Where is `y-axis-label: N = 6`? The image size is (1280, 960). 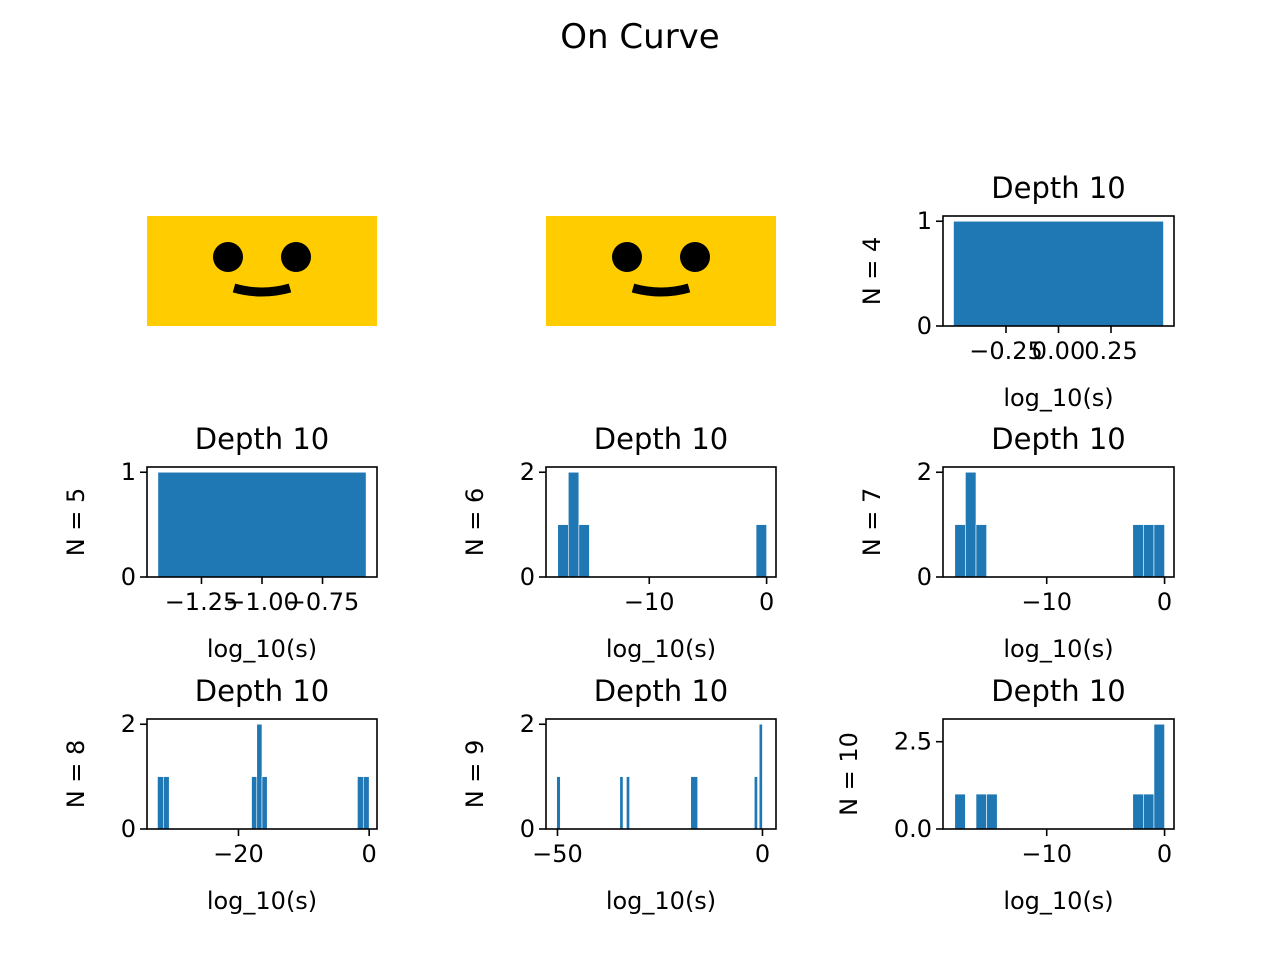
y-axis-label: N = 6 is located at coordinates (475, 522).